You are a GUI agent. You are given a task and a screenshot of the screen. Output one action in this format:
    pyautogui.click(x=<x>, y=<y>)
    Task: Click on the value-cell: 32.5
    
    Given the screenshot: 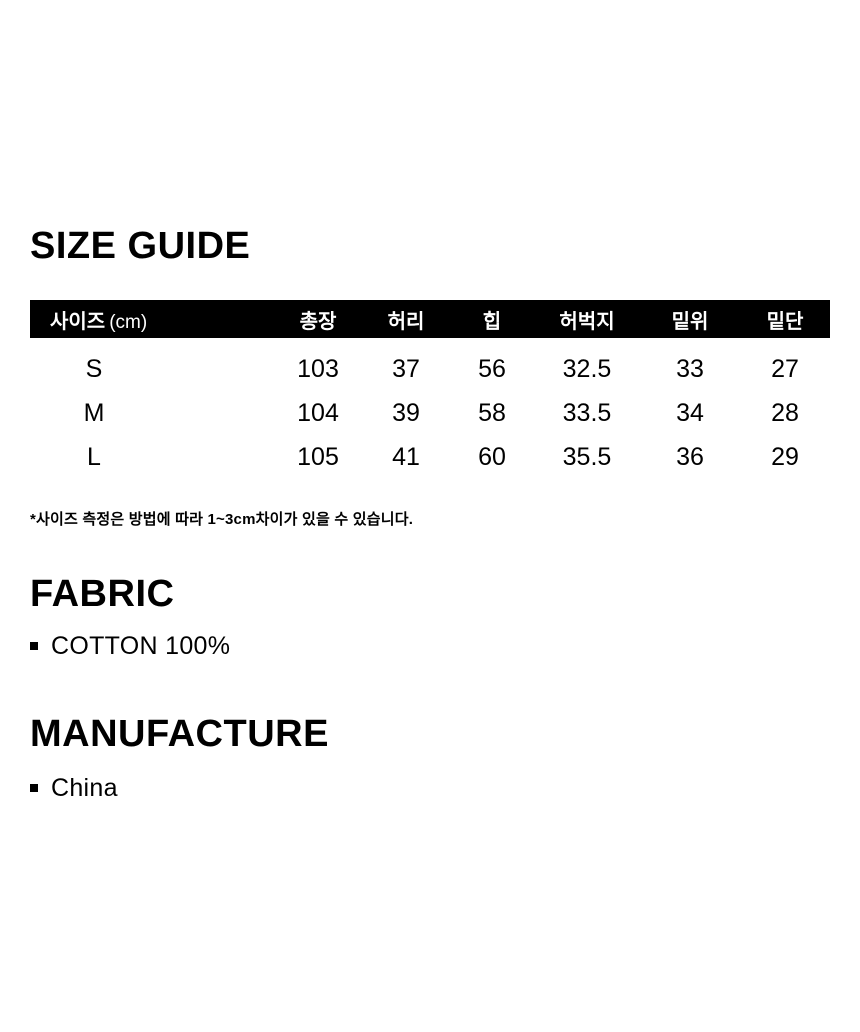 What is the action you would take?
    pyautogui.click(x=587, y=368)
    